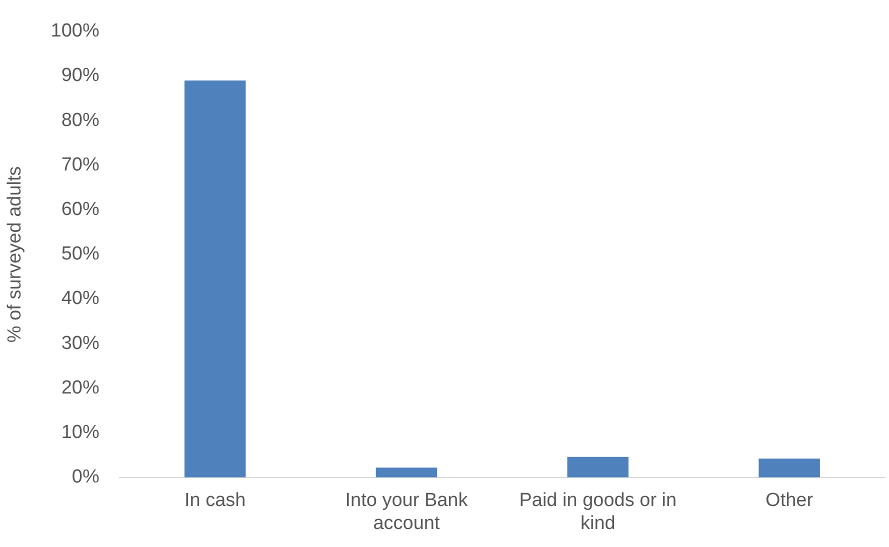 This screenshot has width=889, height=547. Describe the element at coordinates (406, 512) in the screenshot. I see `x-tick-label: Into your Bank account` at that location.